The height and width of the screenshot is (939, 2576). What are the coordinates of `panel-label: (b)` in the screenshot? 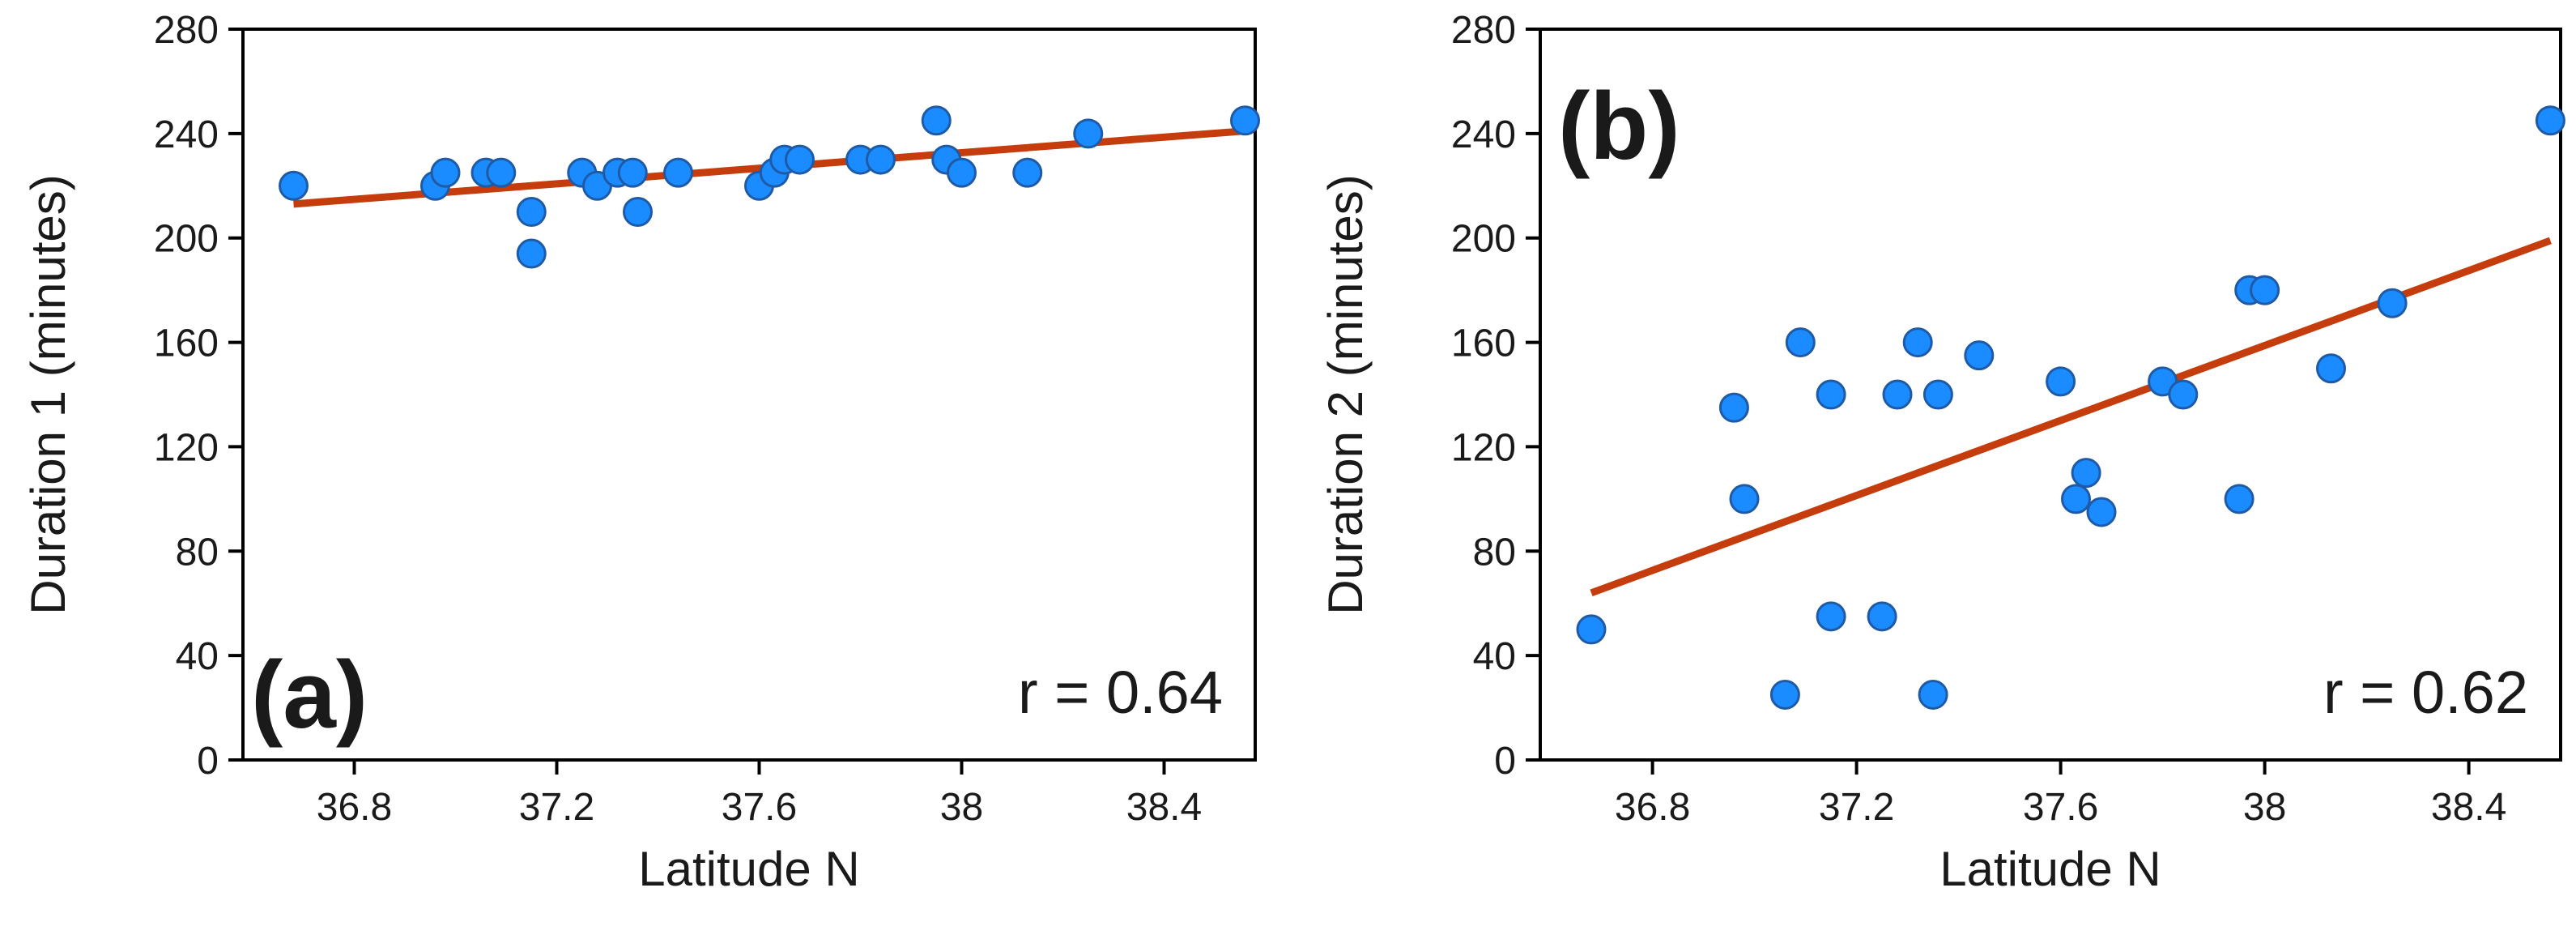 It's located at (1619, 127).